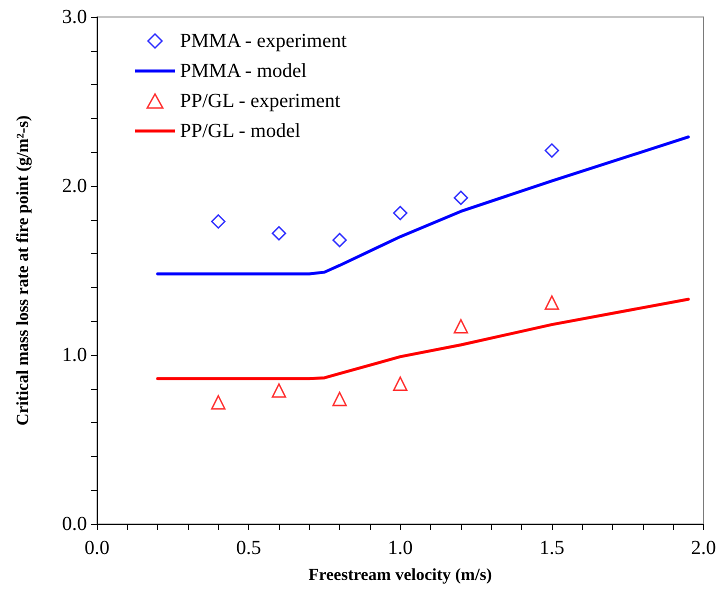 This screenshot has width=719, height=615. I want to click on x-tick-label: 2.0, so click(703, 548).